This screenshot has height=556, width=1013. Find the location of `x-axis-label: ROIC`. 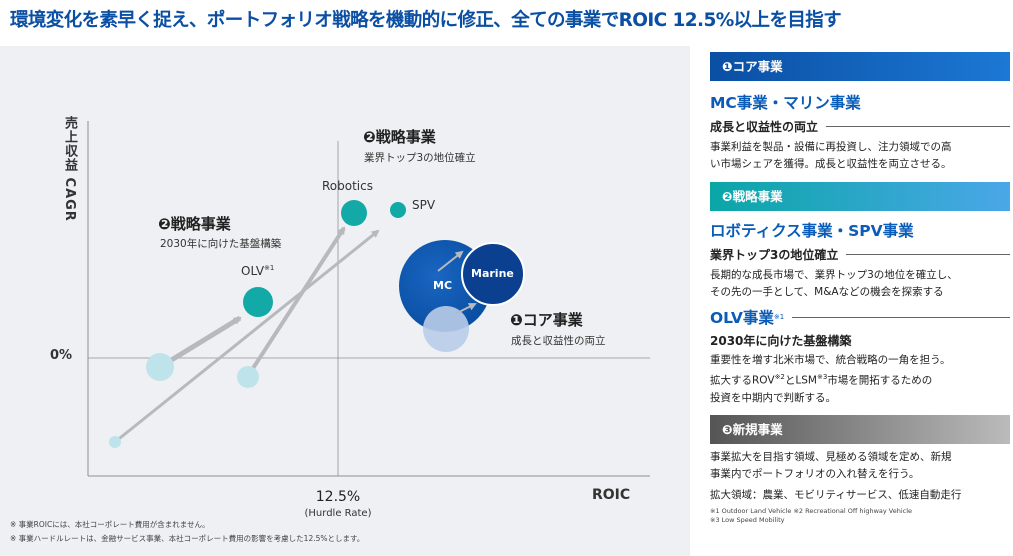

x-axis-label: ROIC is located at coordinates (611, 495).